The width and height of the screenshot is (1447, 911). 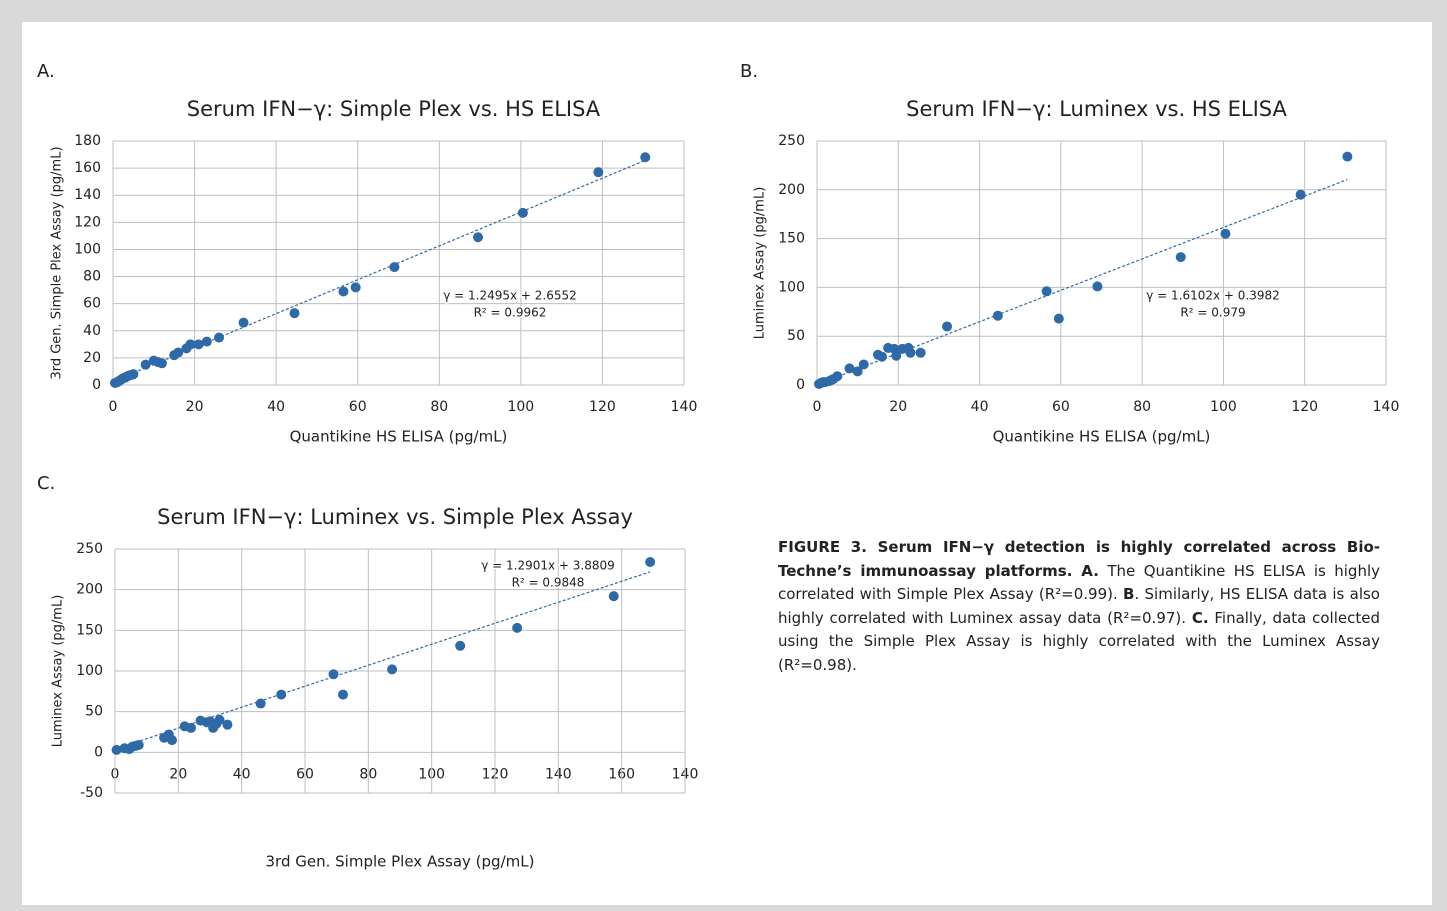 What do you see at coordinates (195, 407) in the screenshot?
I see `x-tick-label: 20` at bounding box center [195, 407].